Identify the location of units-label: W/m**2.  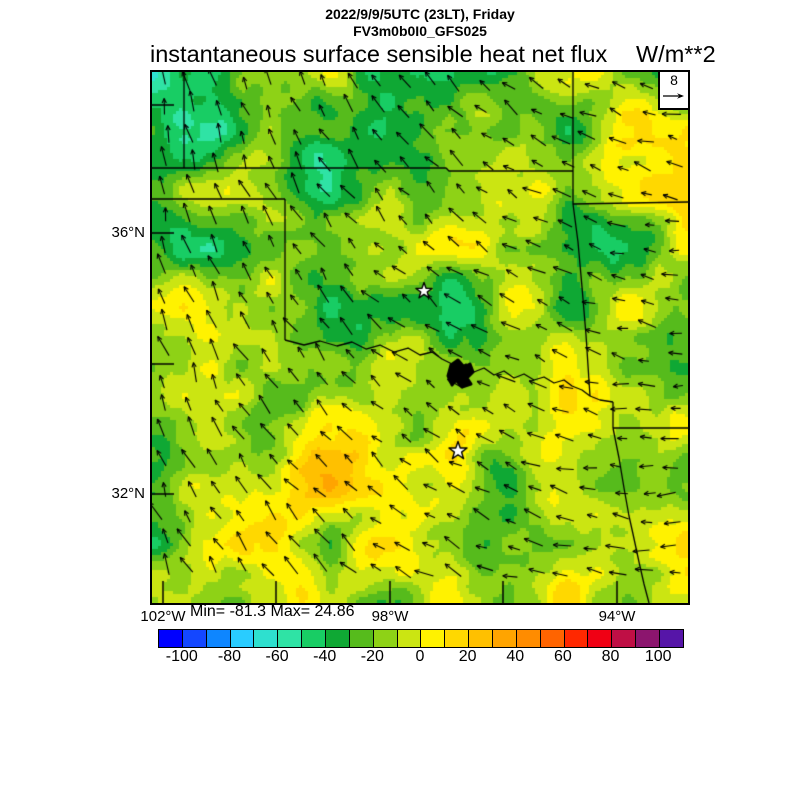
(676, 54).